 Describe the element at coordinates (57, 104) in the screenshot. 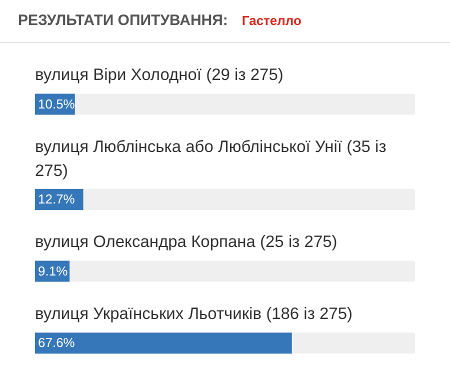

I see `data-label: 10.5%` at that location.